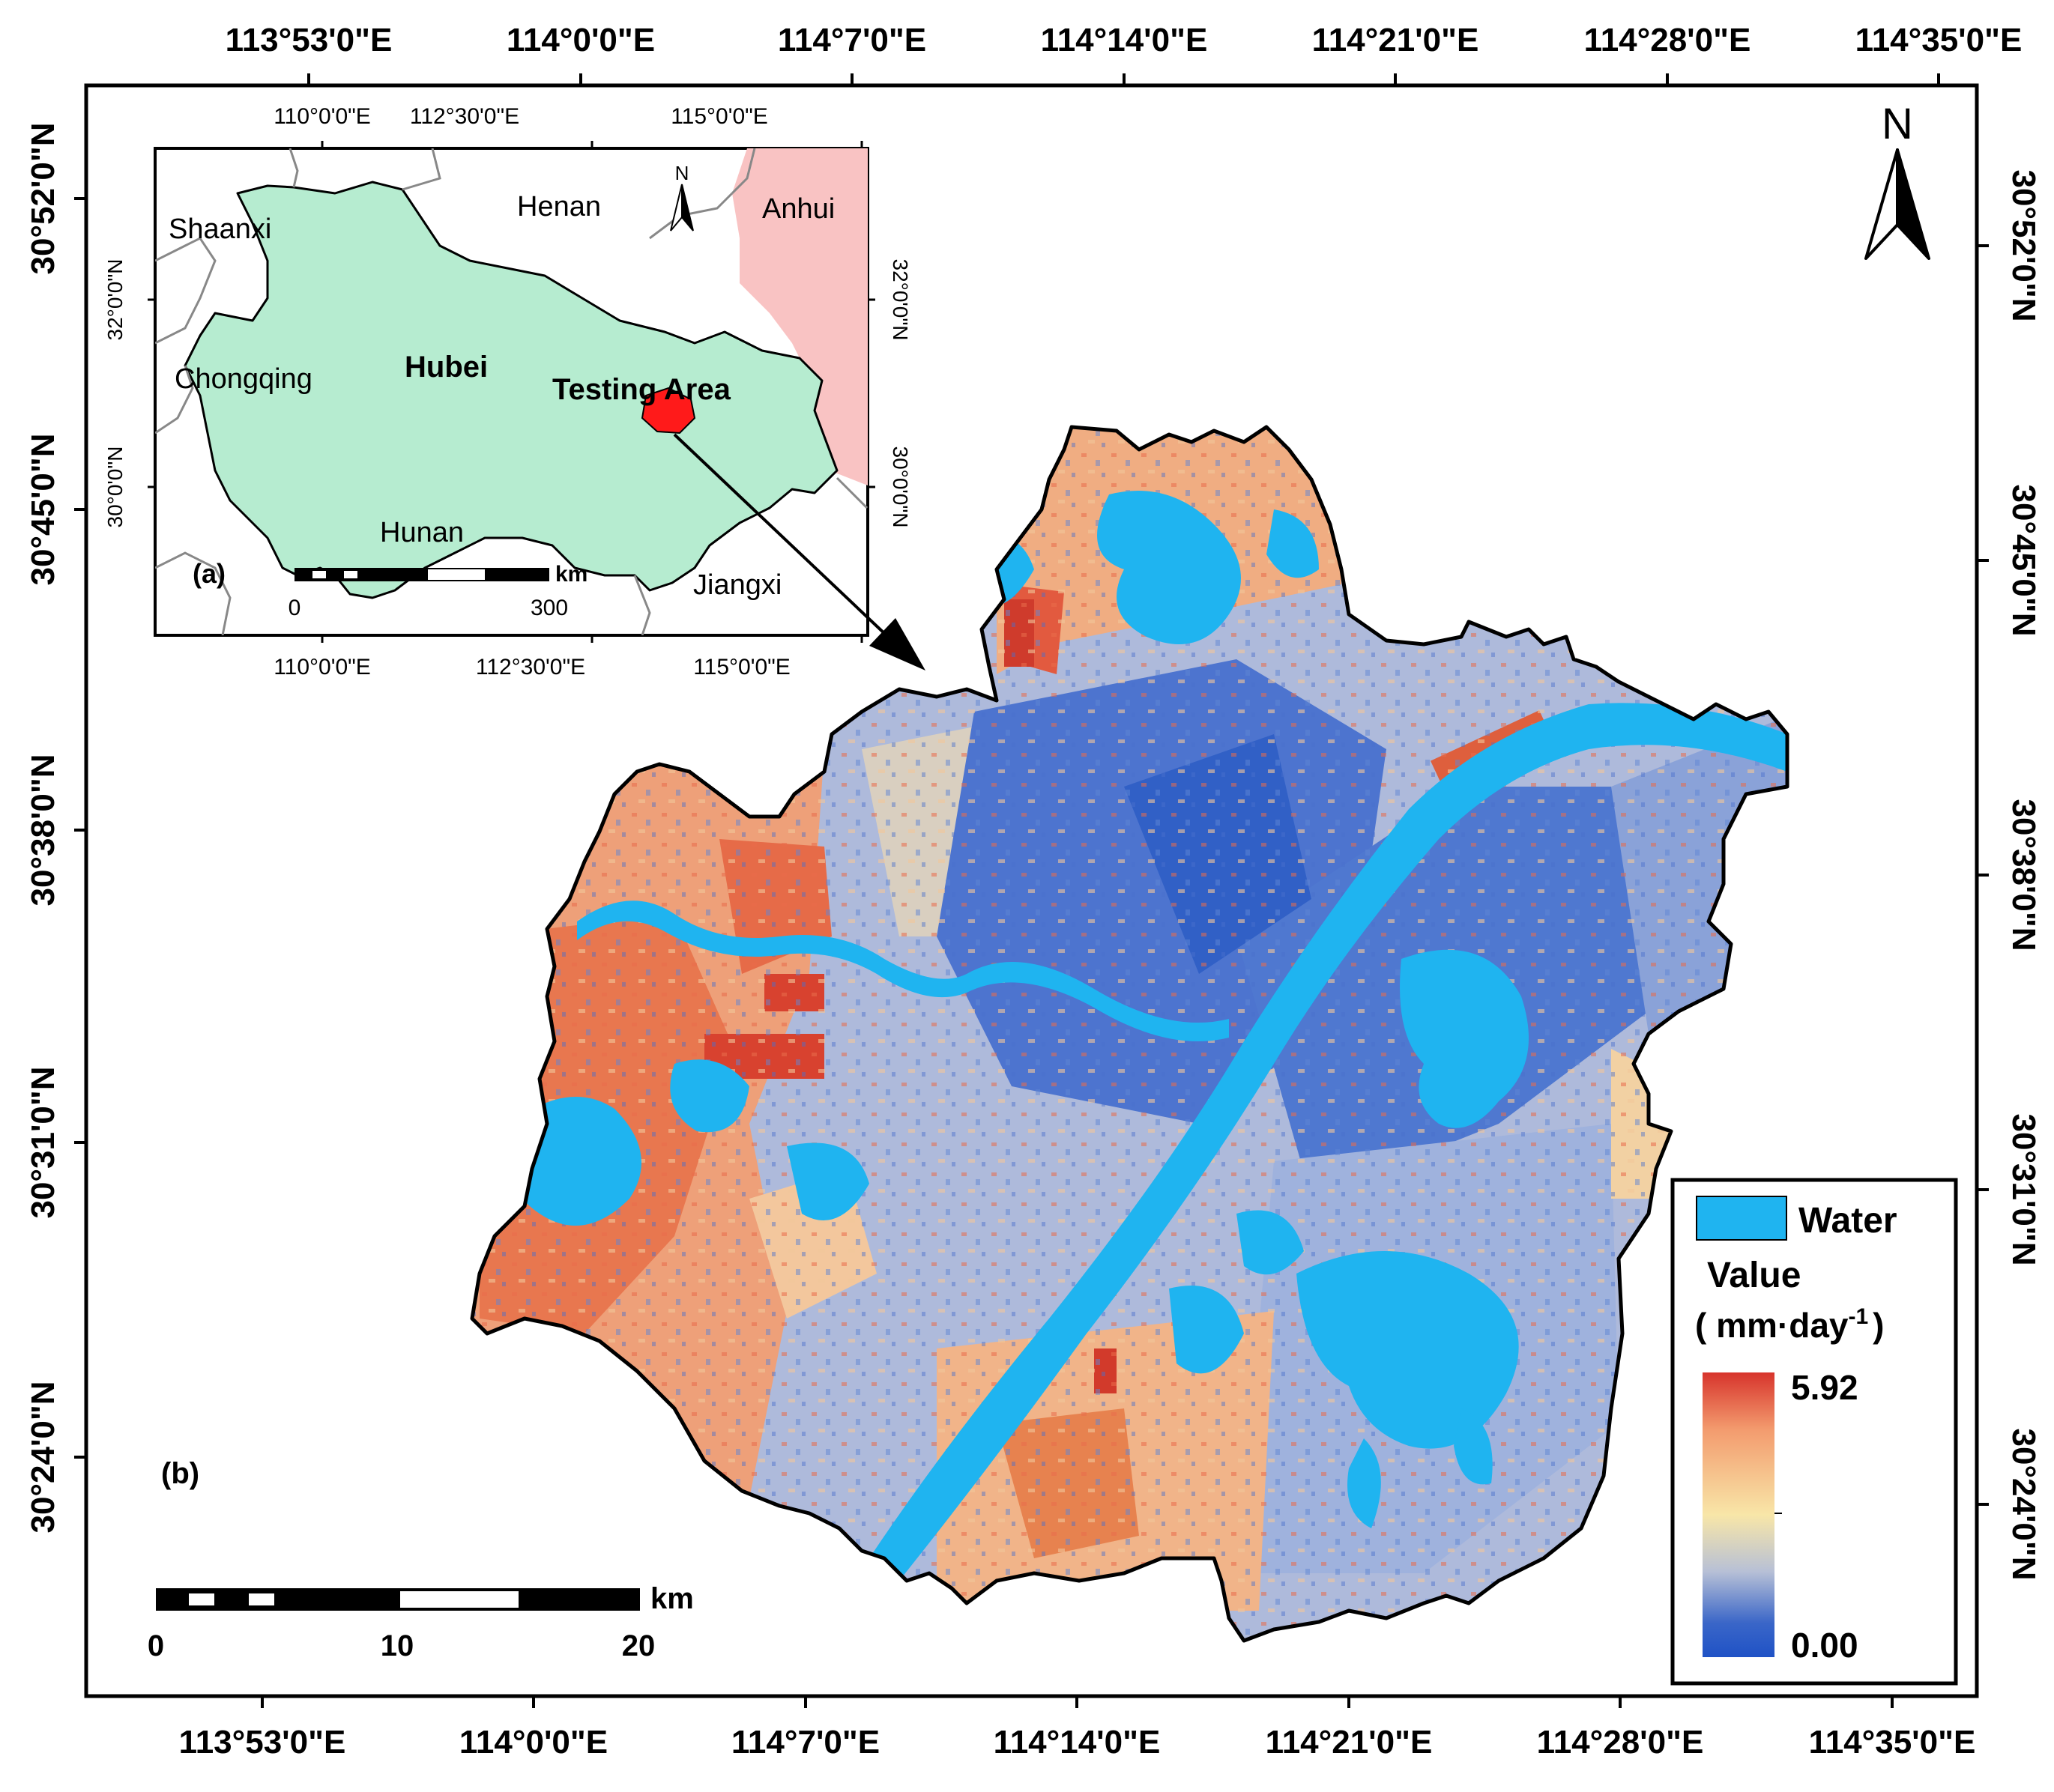  What do you see at coordinates (322, 667) in the screenshot?
I see `inset-lon-bottom-1: 110°0'0"E` at bounding box center [322, 667].